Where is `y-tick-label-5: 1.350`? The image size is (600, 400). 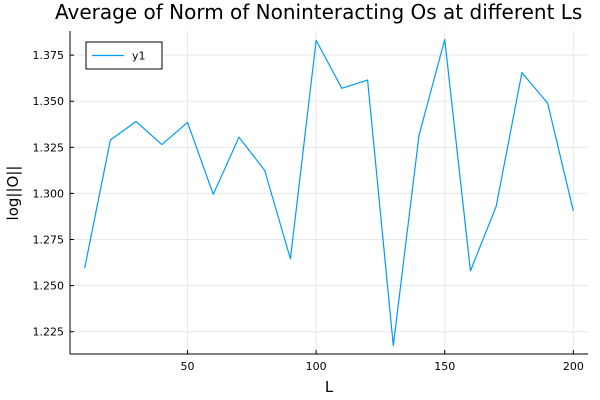
y-tick-label-5: 1.350 is located at coordinates (49, 101).